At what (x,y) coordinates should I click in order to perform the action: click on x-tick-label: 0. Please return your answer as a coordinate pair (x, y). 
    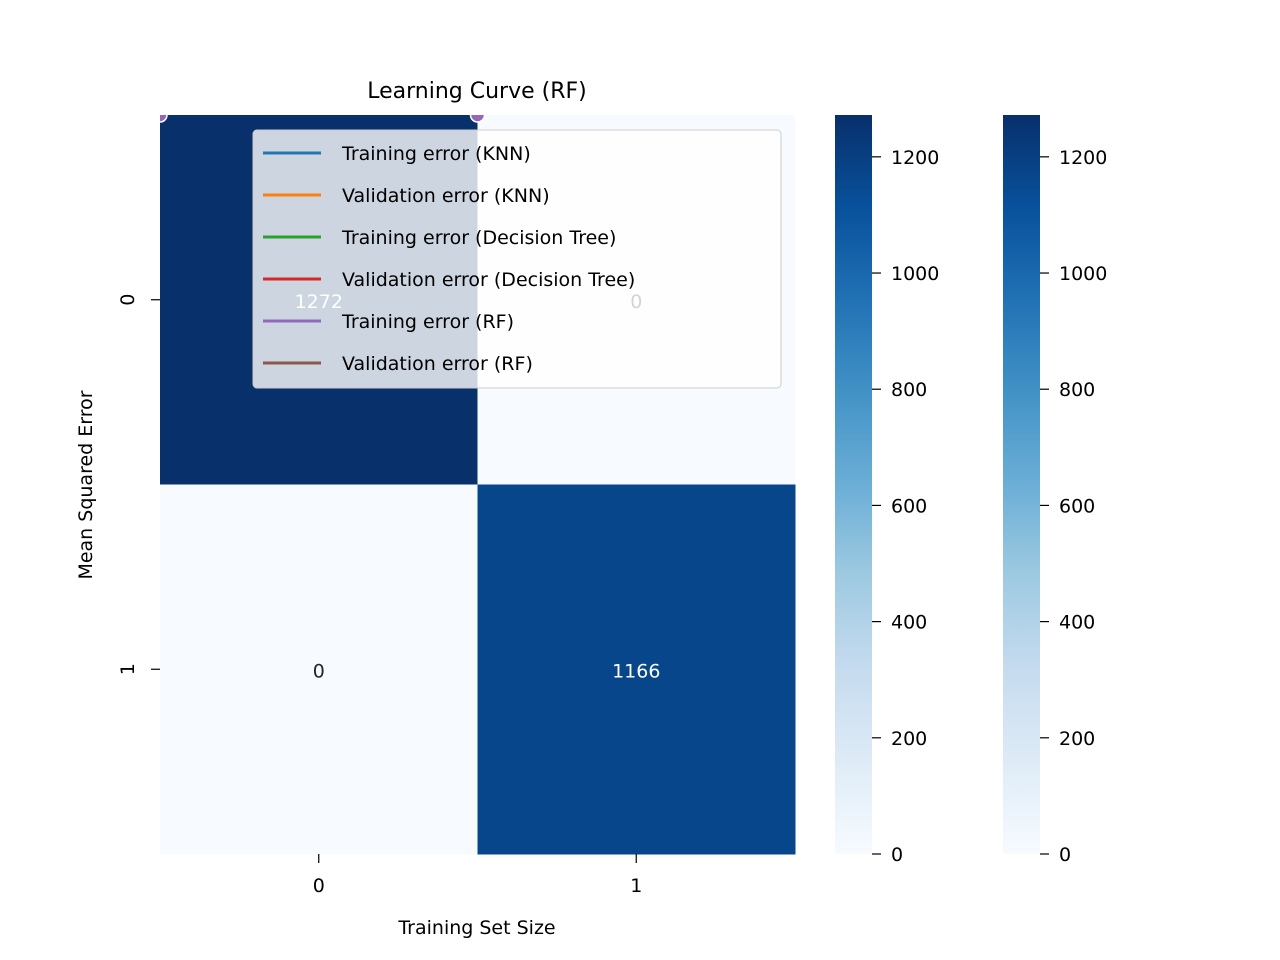
    Looking at the image, I should click on (319, 886).